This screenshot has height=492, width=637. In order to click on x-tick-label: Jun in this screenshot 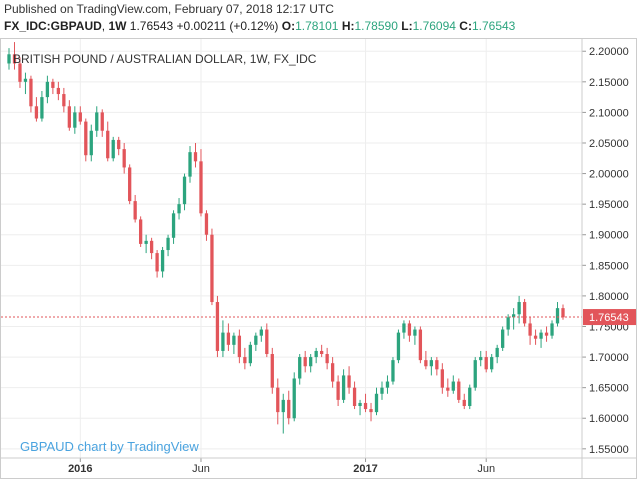, I will do `click(486, 469)`.